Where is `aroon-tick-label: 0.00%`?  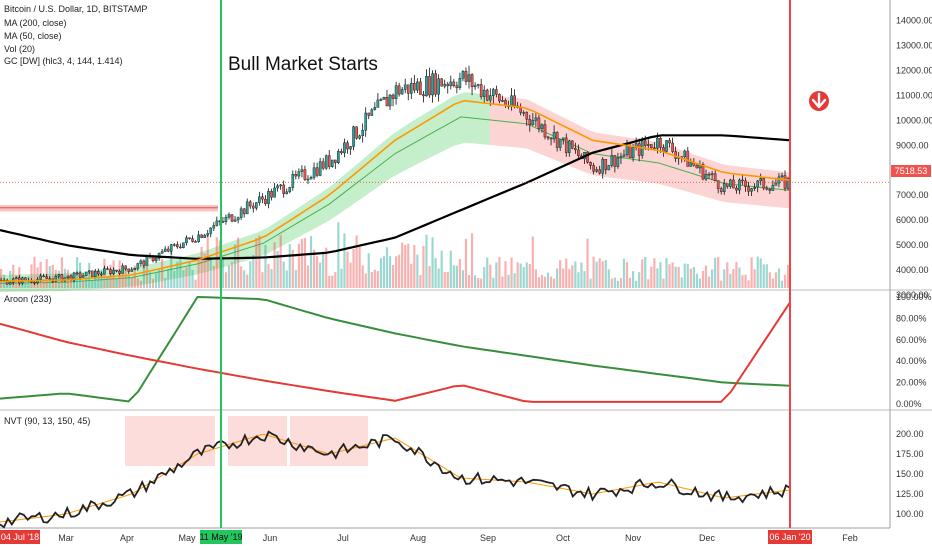
aroon-tick-label: 0.00% is located at coordinates (909, 404).